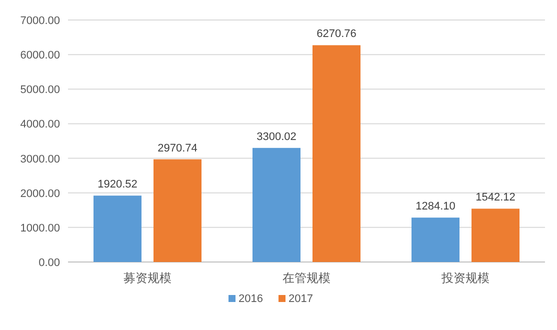 This screenshot has width=557, height=330. I want to click on data-label: 1542.12, so click(496, 198).